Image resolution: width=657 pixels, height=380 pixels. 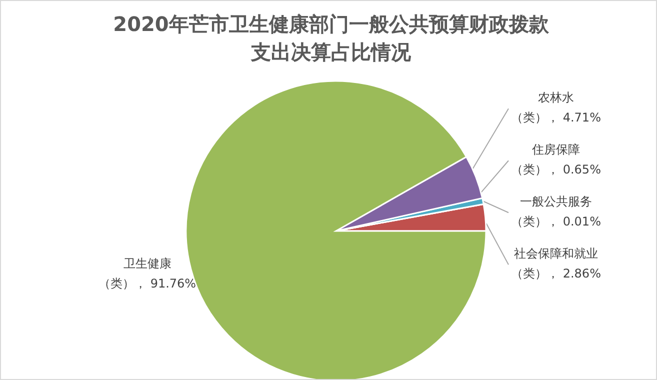 What do you see at coordinates (331, 38) in the screenshot?
I see `chart-title: 2020年芒市卫生健康部门一般公共预算财政拨款支出决算占比情况` at bounding box center [331, 38].